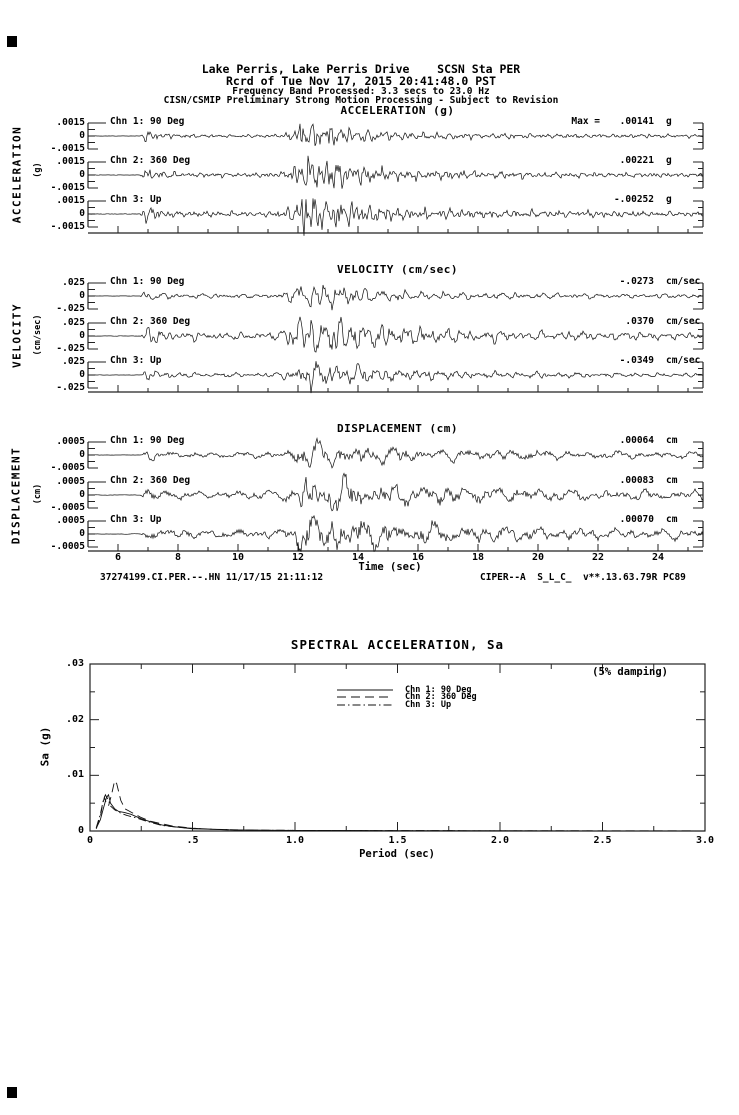 This screenshot has height=1115, width=739. What do you see at coordinates (16, 495) in the screenshot?
I see `ylabel-displacement: DISPLACEMENT` at bounding box center [16, 495].